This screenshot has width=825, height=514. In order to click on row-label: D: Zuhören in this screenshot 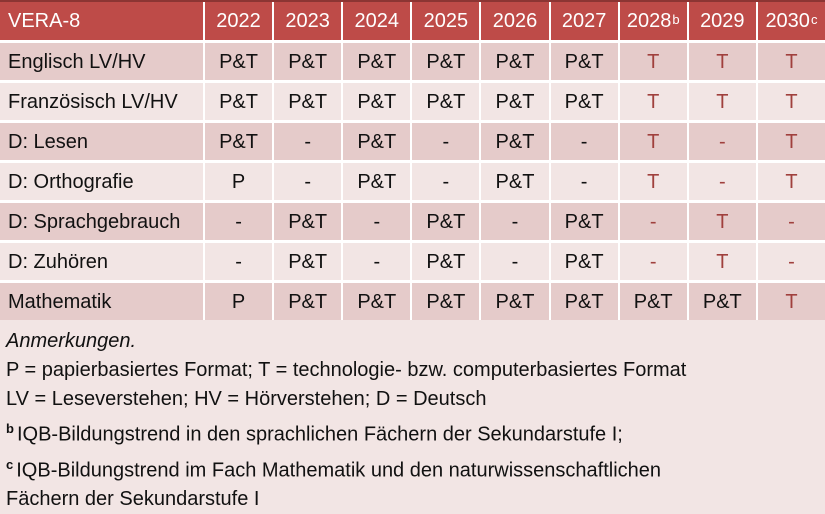, I will do `click(101, 261)`.